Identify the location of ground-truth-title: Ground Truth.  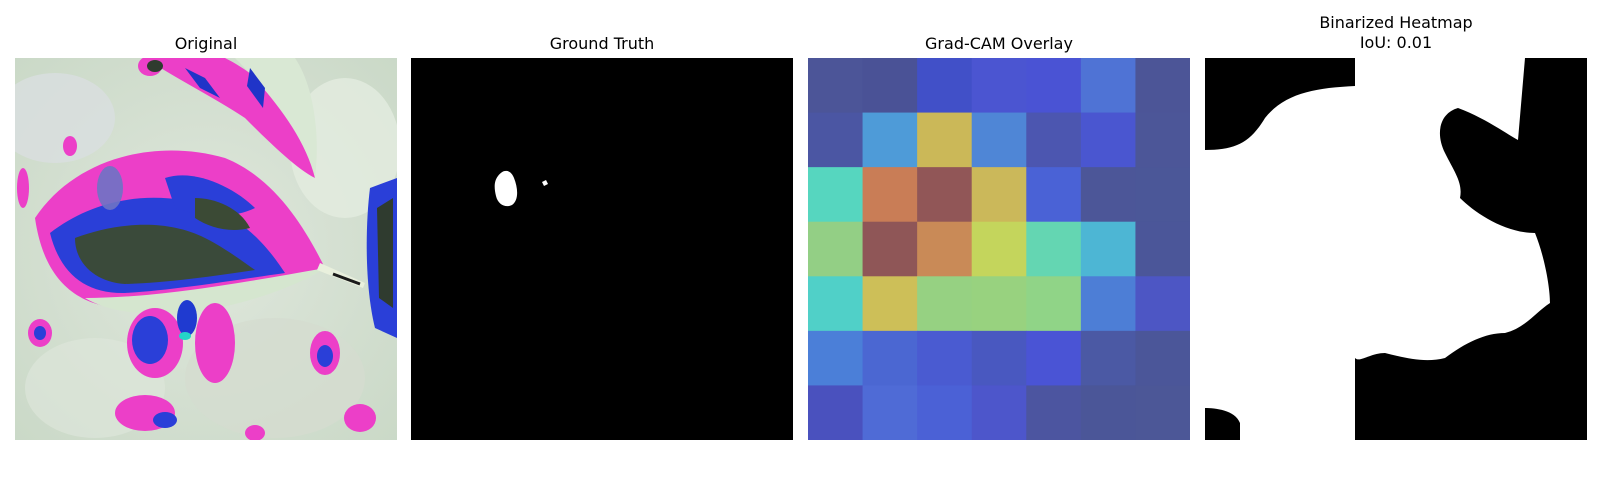
(602, 43).